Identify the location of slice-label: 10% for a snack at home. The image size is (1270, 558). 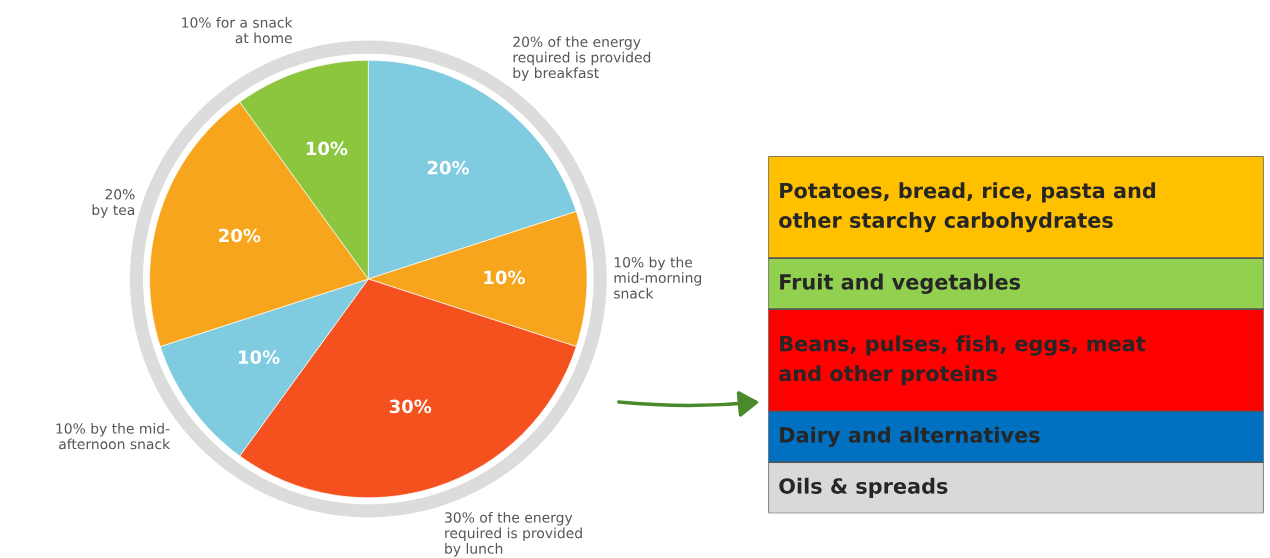
(237, 30).